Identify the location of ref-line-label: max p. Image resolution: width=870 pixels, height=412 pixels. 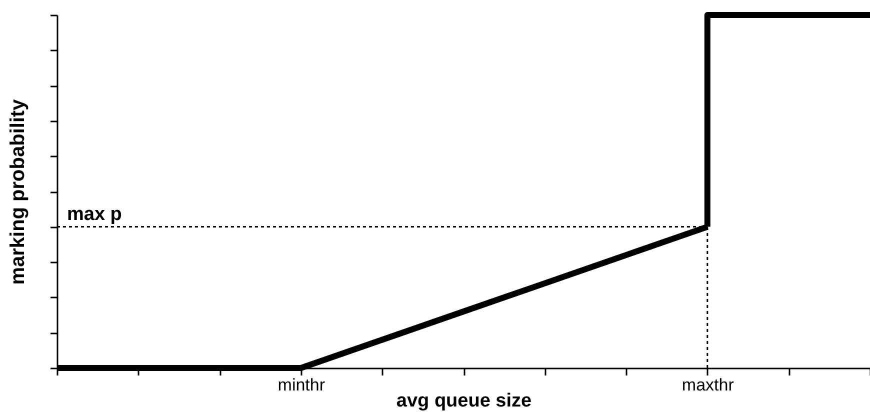
(94, 214).